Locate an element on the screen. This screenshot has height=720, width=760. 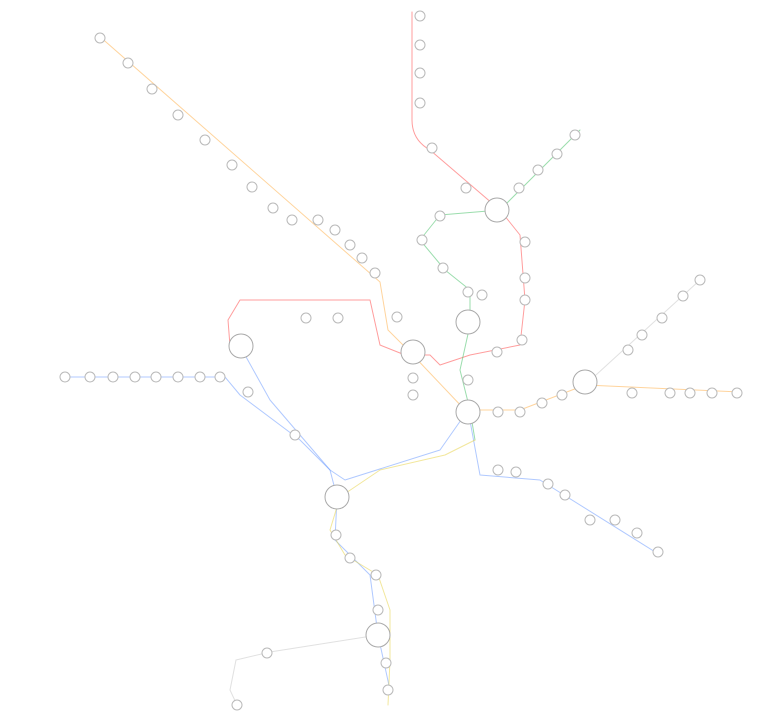
green-line-path is located at coordinates (500, 285).